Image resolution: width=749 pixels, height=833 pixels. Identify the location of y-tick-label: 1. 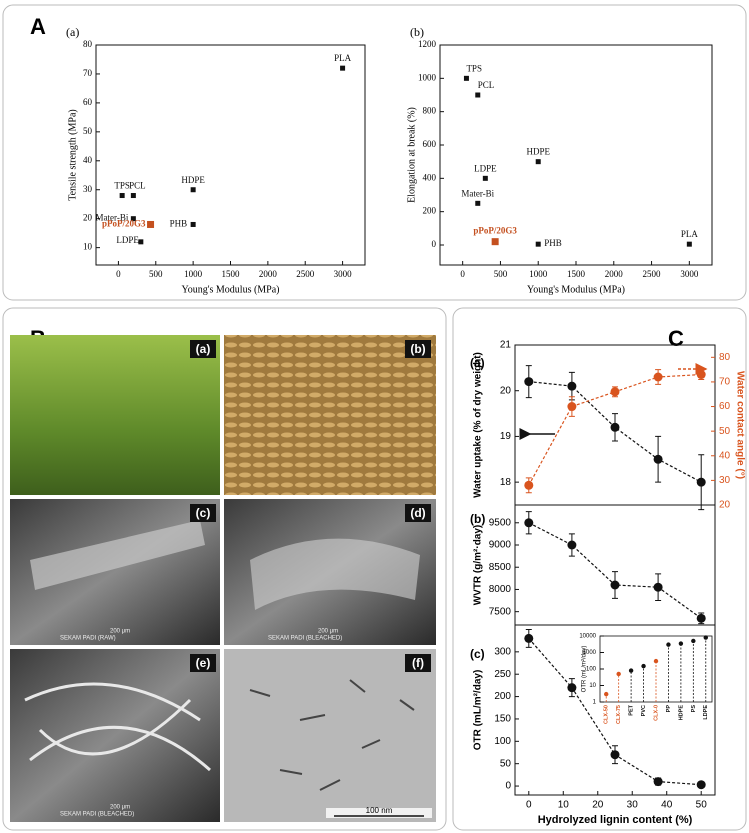
(595, 703).